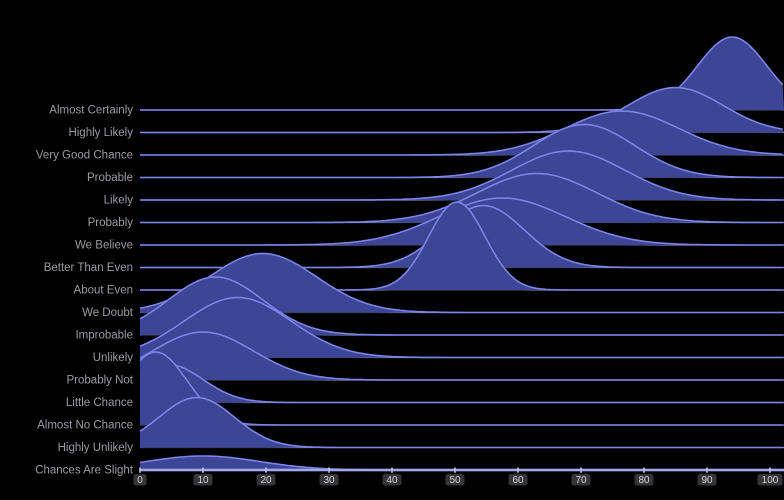 The height and width of the screenshot is (500, 784). What do you see at coordinates (99, 403) in the screenshot?
I see `row-label: Little Chance` at bounding box center [99, 403].